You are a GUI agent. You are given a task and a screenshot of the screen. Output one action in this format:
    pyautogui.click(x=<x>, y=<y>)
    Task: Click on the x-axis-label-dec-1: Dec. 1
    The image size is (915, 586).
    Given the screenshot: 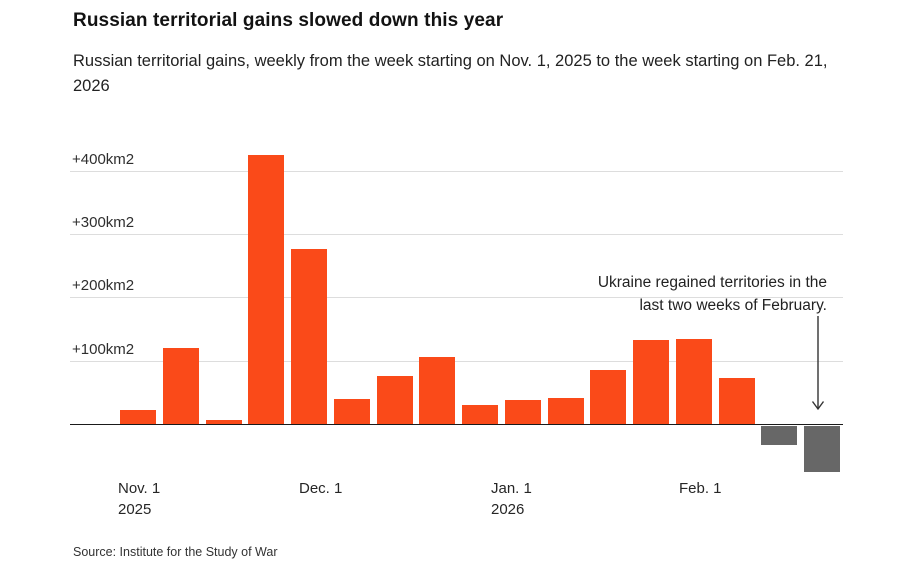 What is the action you would take?
    pyautogui.click(x=320, y=489)
    